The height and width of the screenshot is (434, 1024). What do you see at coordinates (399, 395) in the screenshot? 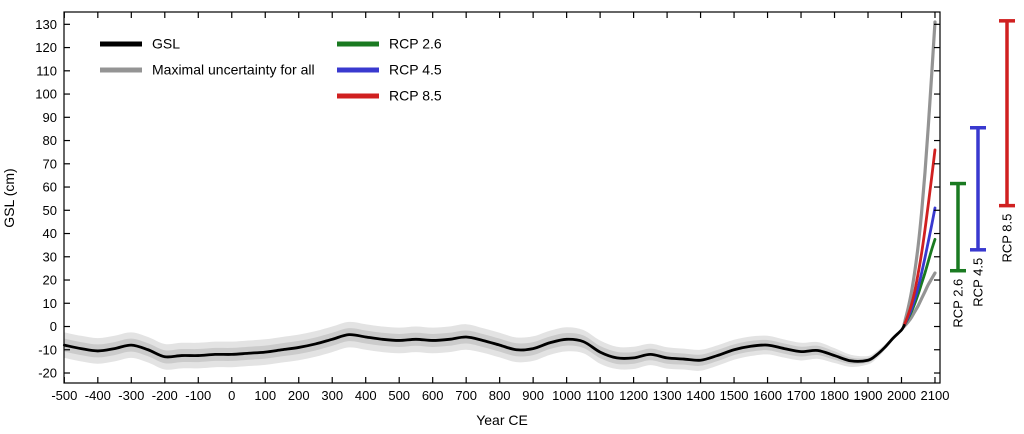
I see `x-tick-label: 500` at bounding box center [399, 395].